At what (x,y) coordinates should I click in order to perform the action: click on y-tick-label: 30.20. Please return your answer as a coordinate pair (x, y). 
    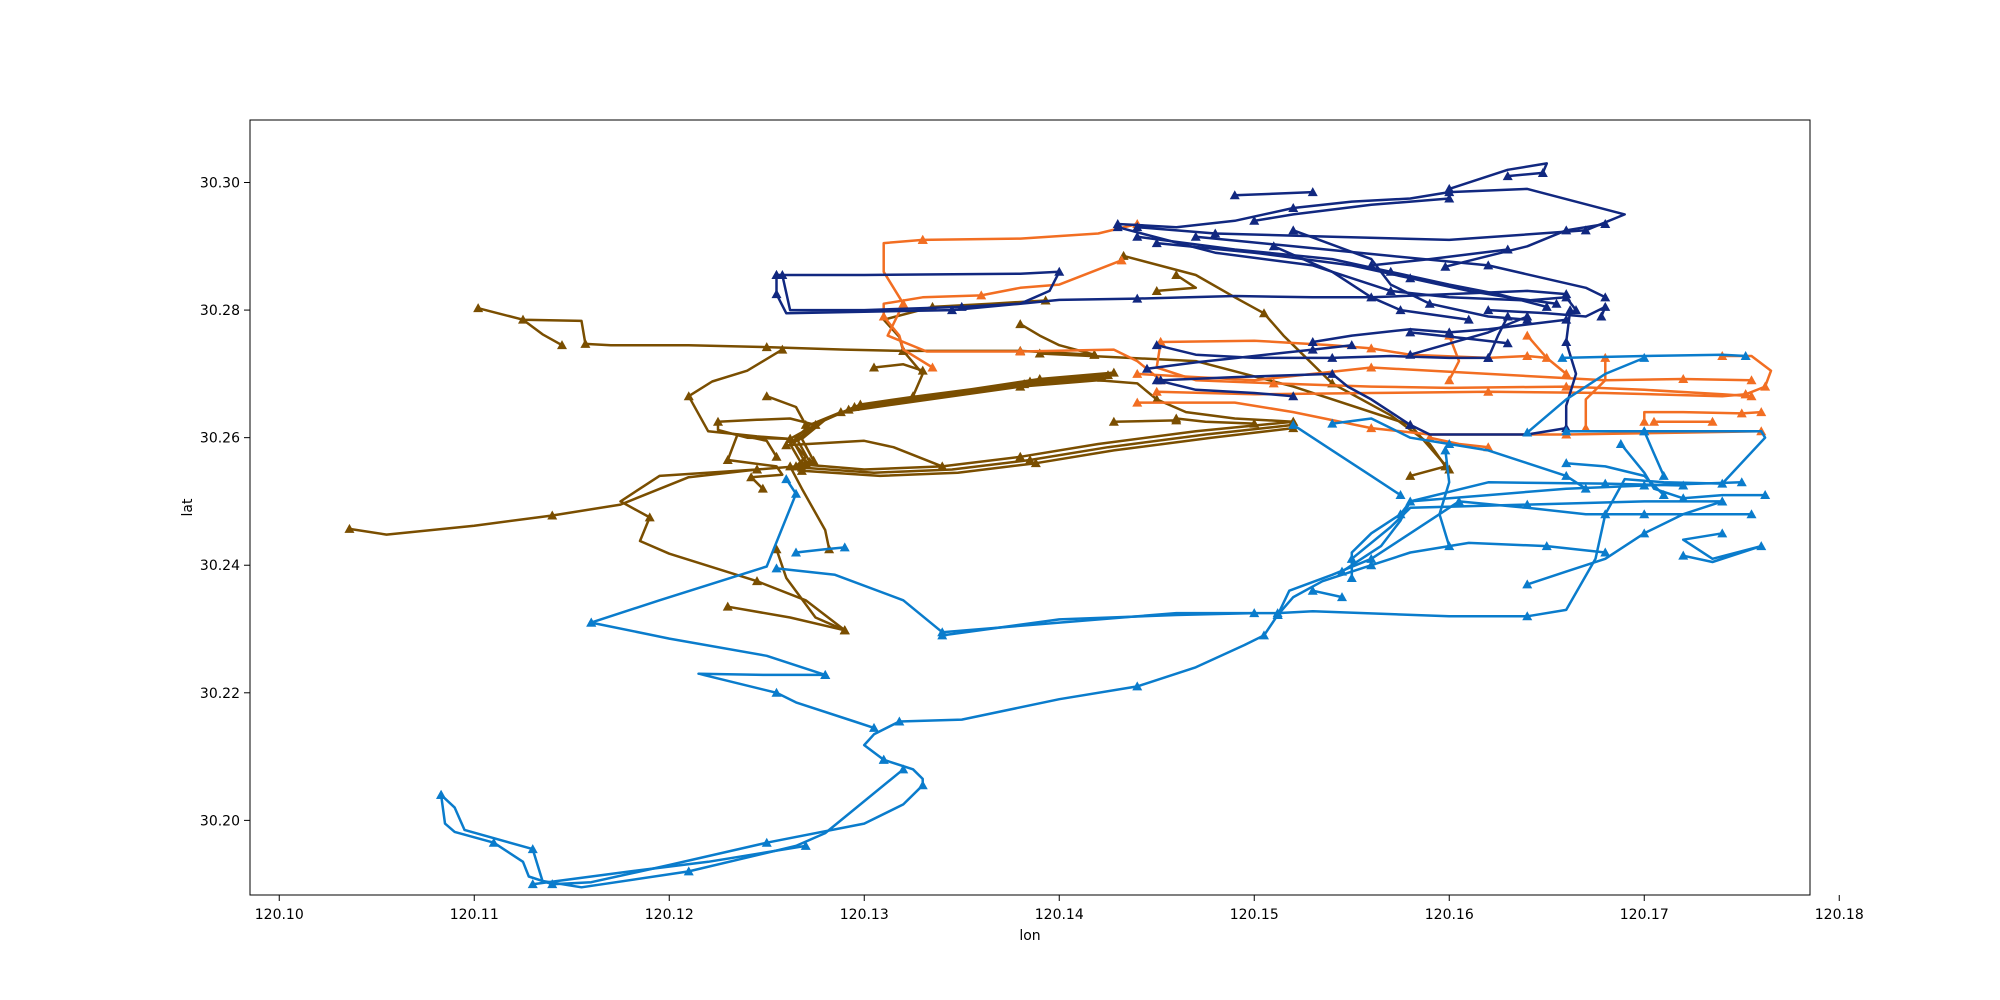
    Looking at the image, I should click on (220, 821).